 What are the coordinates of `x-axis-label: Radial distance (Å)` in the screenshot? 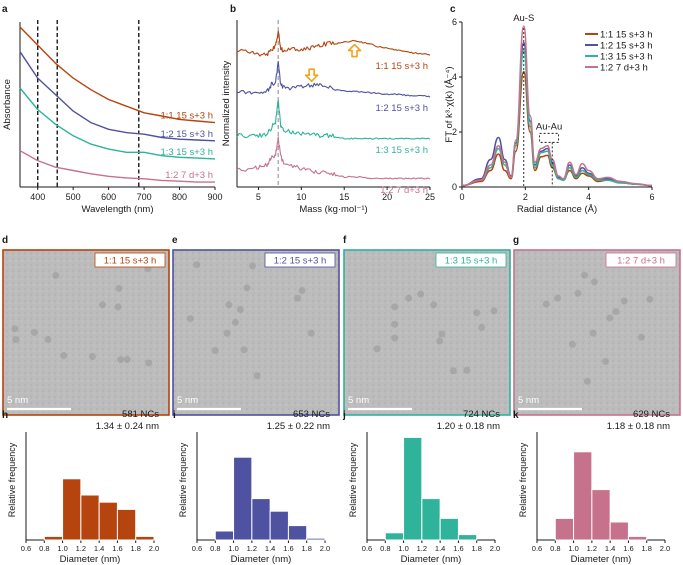 It's located at (557, 209).